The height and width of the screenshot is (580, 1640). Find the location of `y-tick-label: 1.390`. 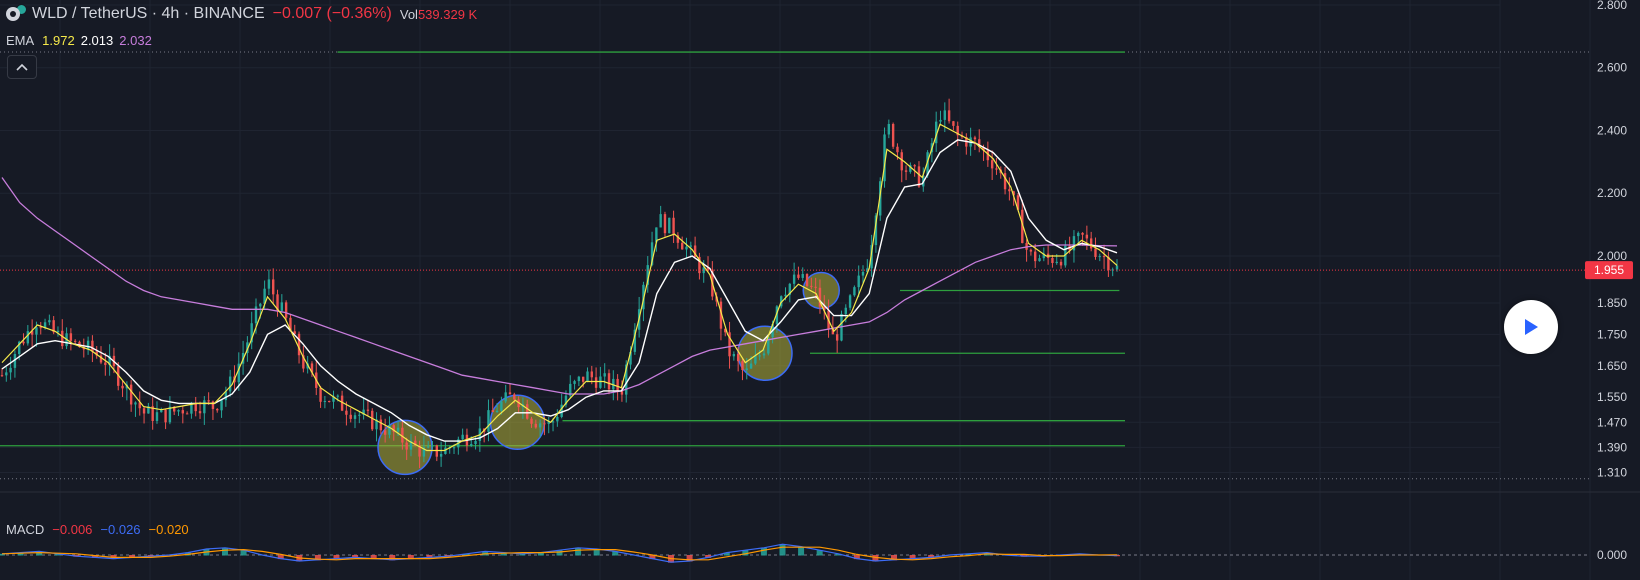

y-tick-label: 1.390 is located at coordinates (1612, 447).